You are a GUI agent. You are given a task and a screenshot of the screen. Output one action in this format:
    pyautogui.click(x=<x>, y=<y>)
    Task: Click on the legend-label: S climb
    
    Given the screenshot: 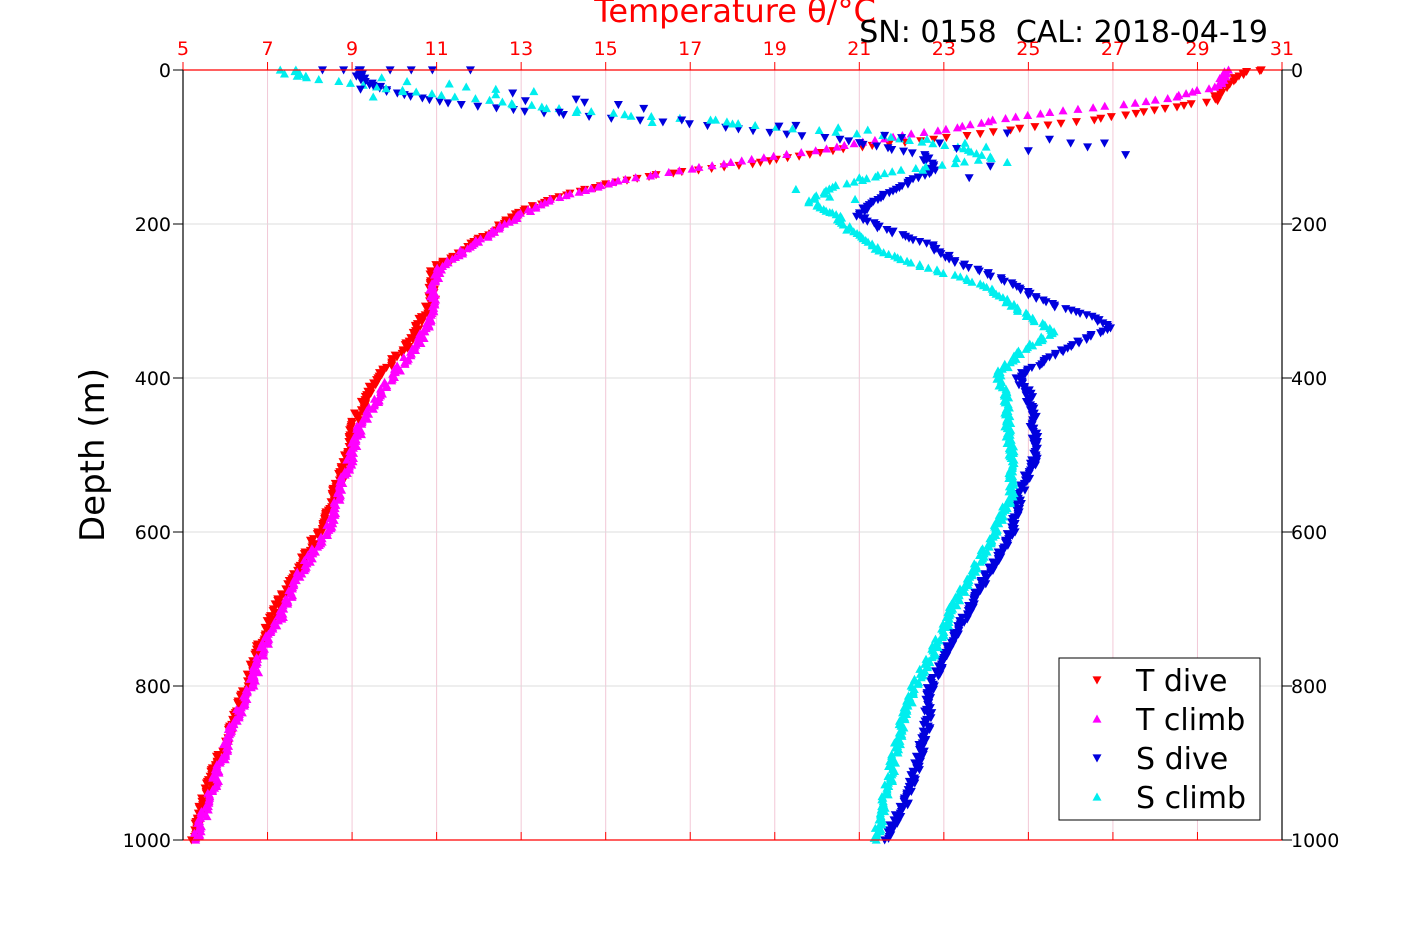 What is the action you would take?
    pyautogui.click(x=1191, y=798)
    